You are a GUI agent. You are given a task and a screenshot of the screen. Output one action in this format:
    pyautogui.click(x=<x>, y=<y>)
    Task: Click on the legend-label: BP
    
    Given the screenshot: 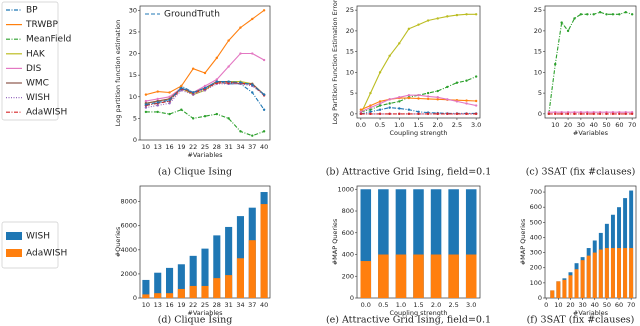 What is the action you would take?
    pyautogui.click(x=32, y=11)
    